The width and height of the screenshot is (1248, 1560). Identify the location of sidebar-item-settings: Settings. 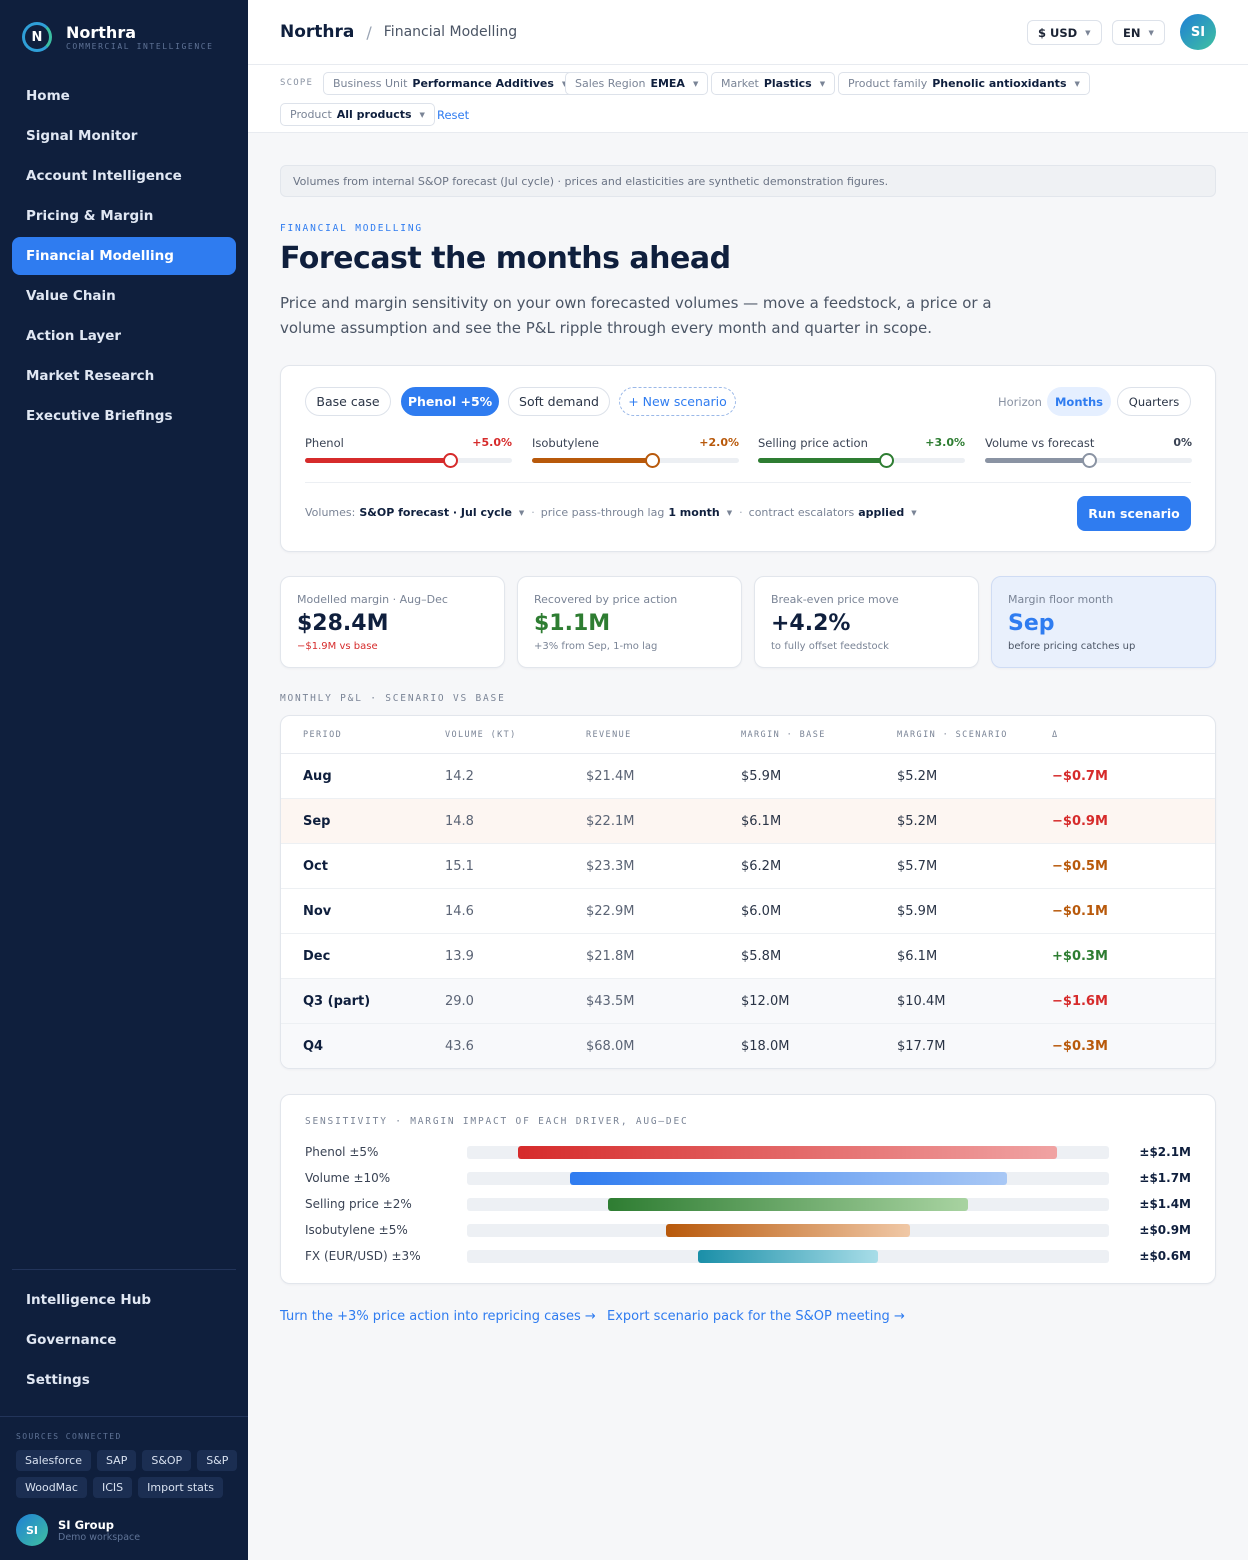
(58, 1380).